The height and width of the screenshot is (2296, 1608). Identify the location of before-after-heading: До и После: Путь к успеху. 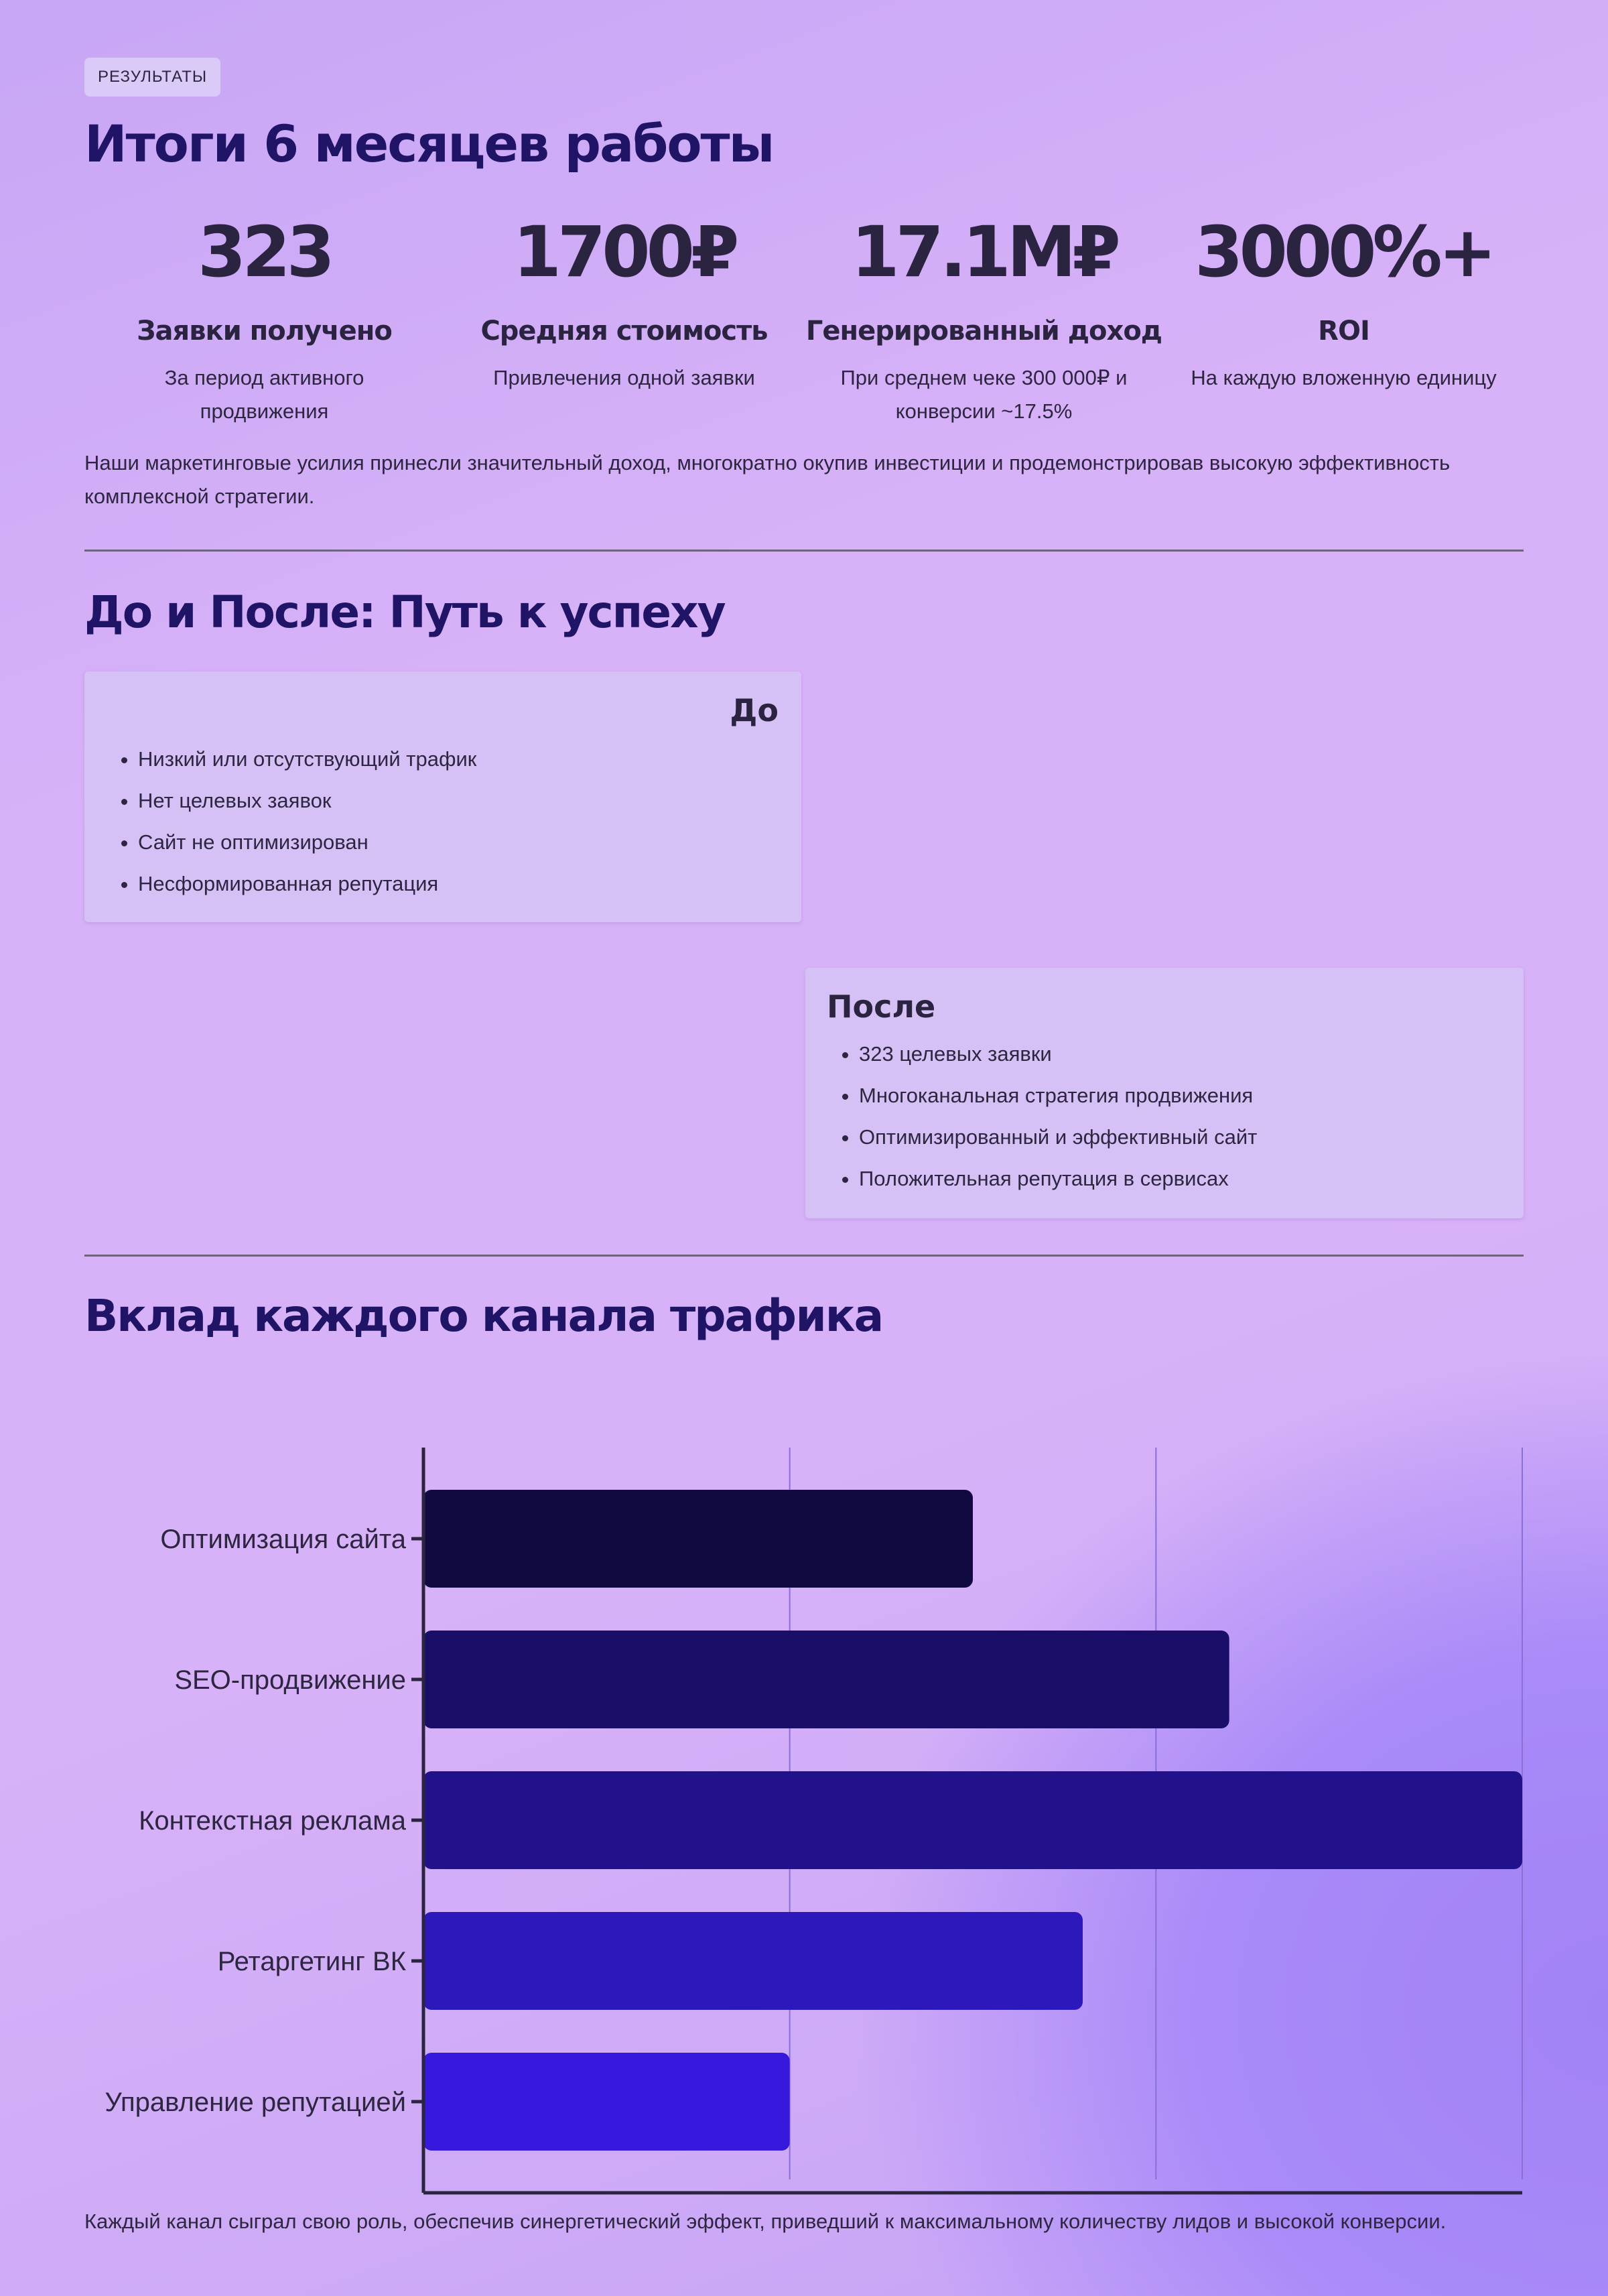
(405, 612).